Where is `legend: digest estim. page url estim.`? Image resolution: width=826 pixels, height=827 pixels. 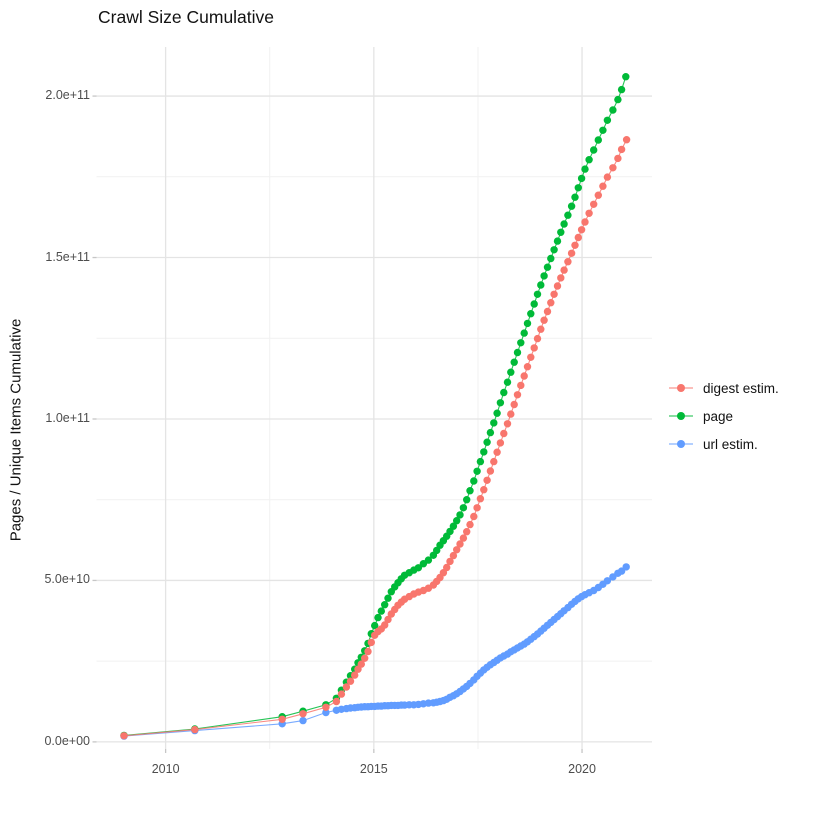 legend: digest estim. page url estim. is located at coordinates (723, 416).